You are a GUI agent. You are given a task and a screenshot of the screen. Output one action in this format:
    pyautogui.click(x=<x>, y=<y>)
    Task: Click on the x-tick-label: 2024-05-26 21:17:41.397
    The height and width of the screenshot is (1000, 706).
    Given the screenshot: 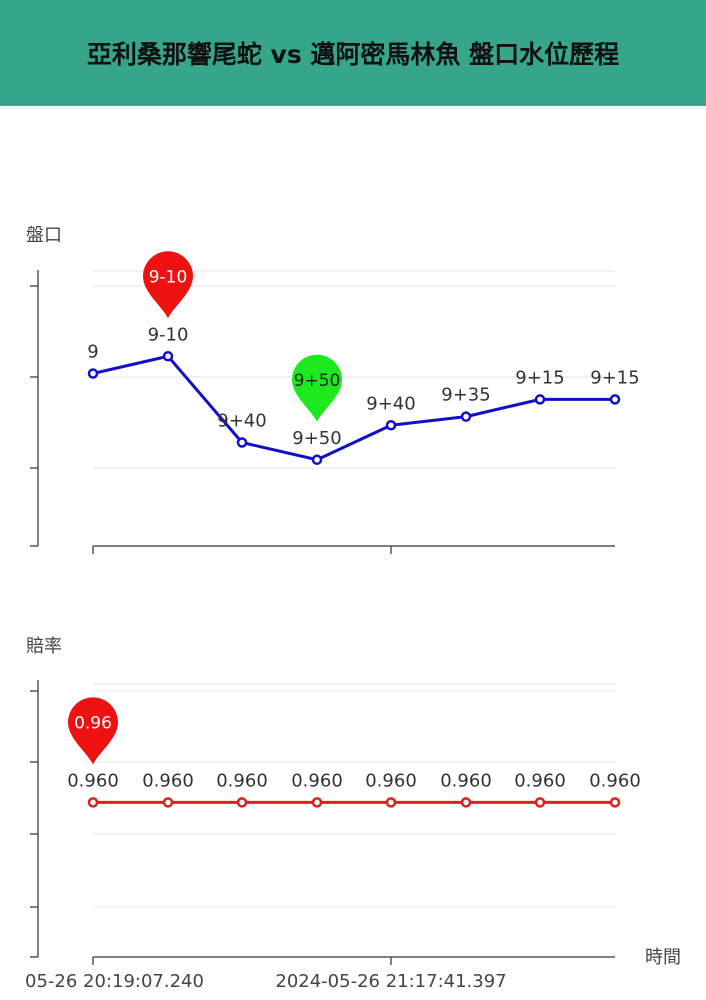 What is the action you would take?
    pyautogui.click(x=390, y=981)
    